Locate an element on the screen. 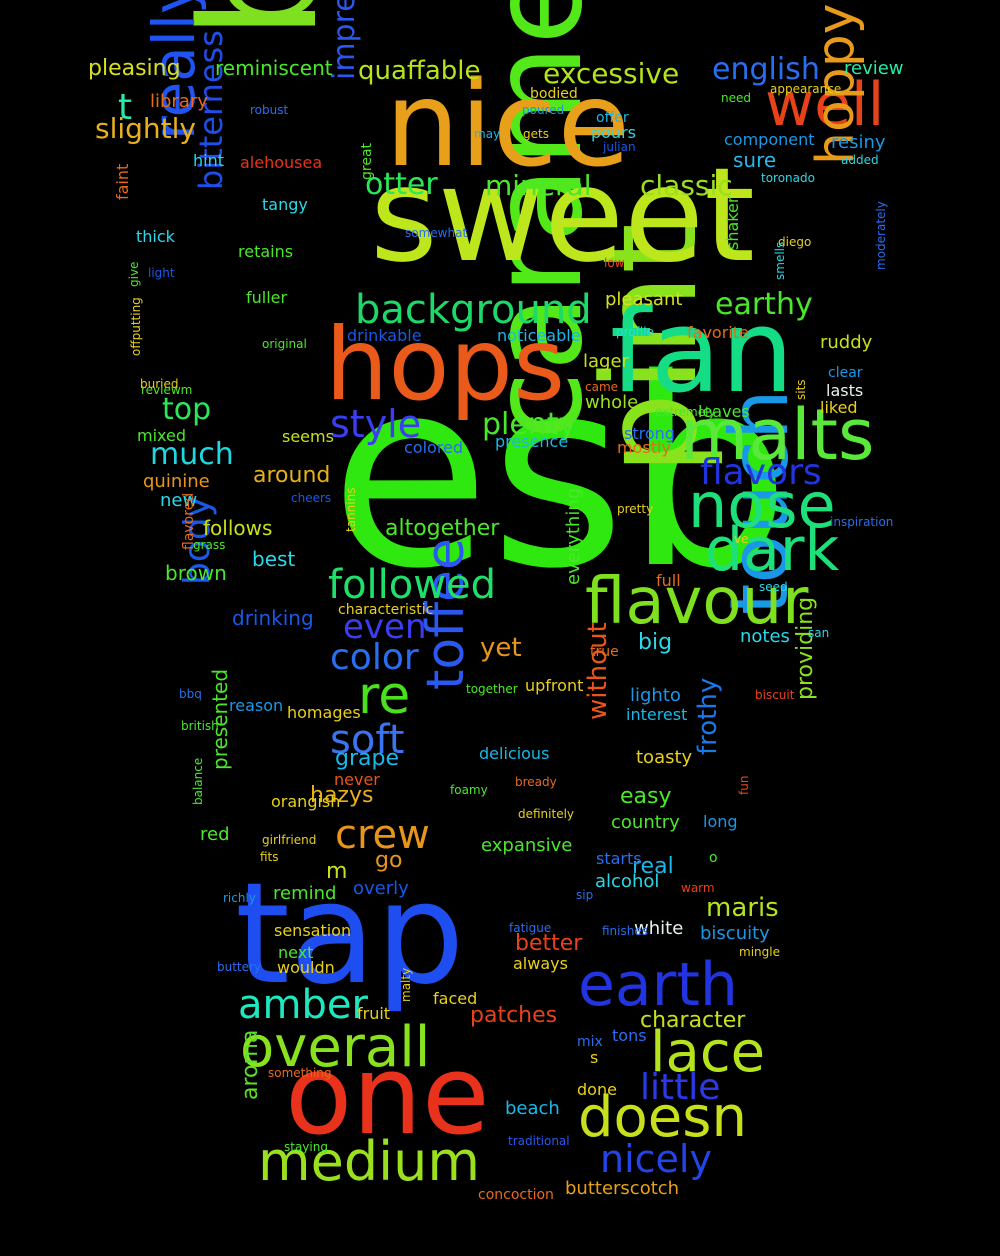  word-british: british is located at coordinates (200, 726).